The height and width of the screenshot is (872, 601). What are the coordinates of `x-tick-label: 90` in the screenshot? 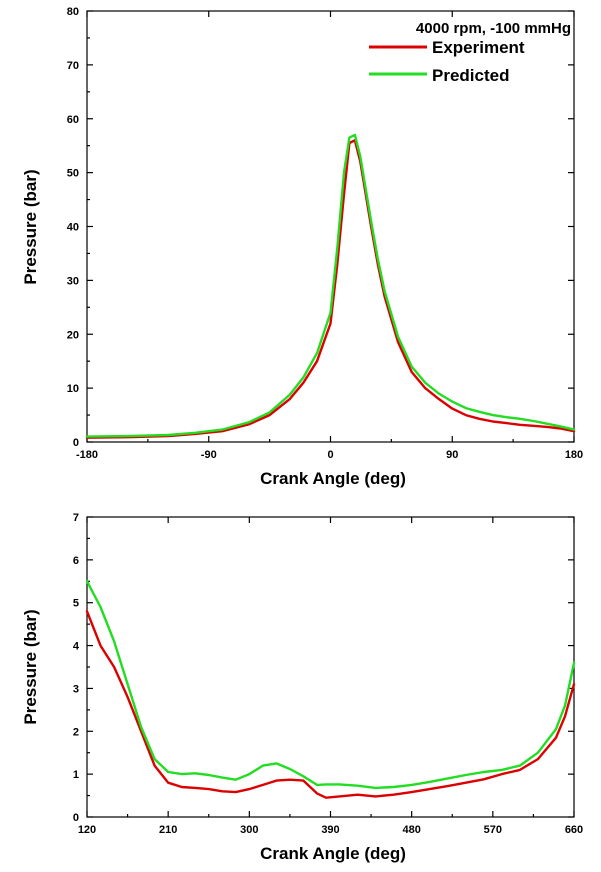 It's located at (452, 455).